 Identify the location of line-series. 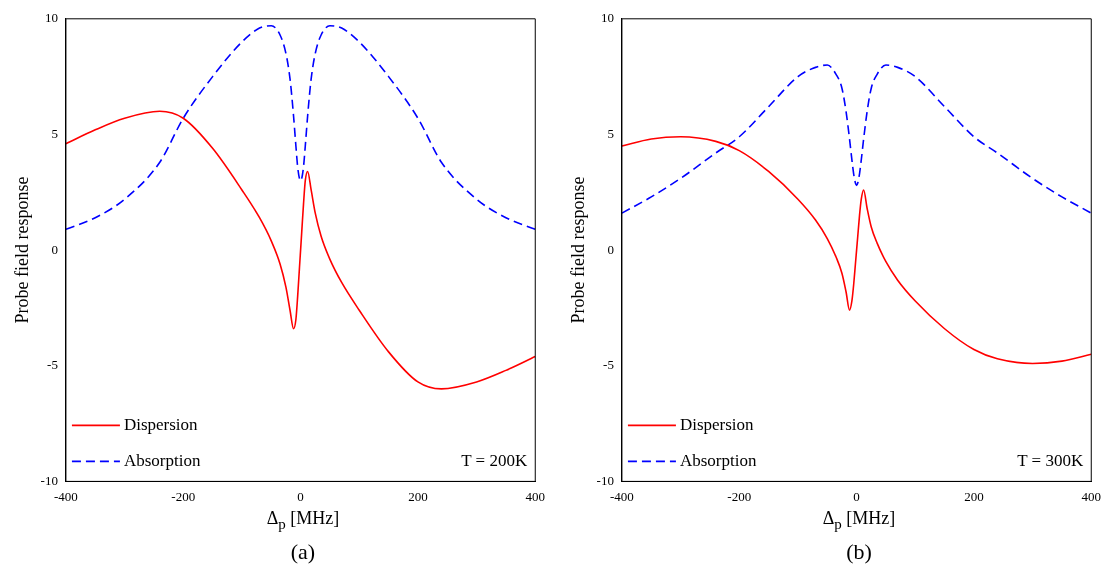
(856, 139).